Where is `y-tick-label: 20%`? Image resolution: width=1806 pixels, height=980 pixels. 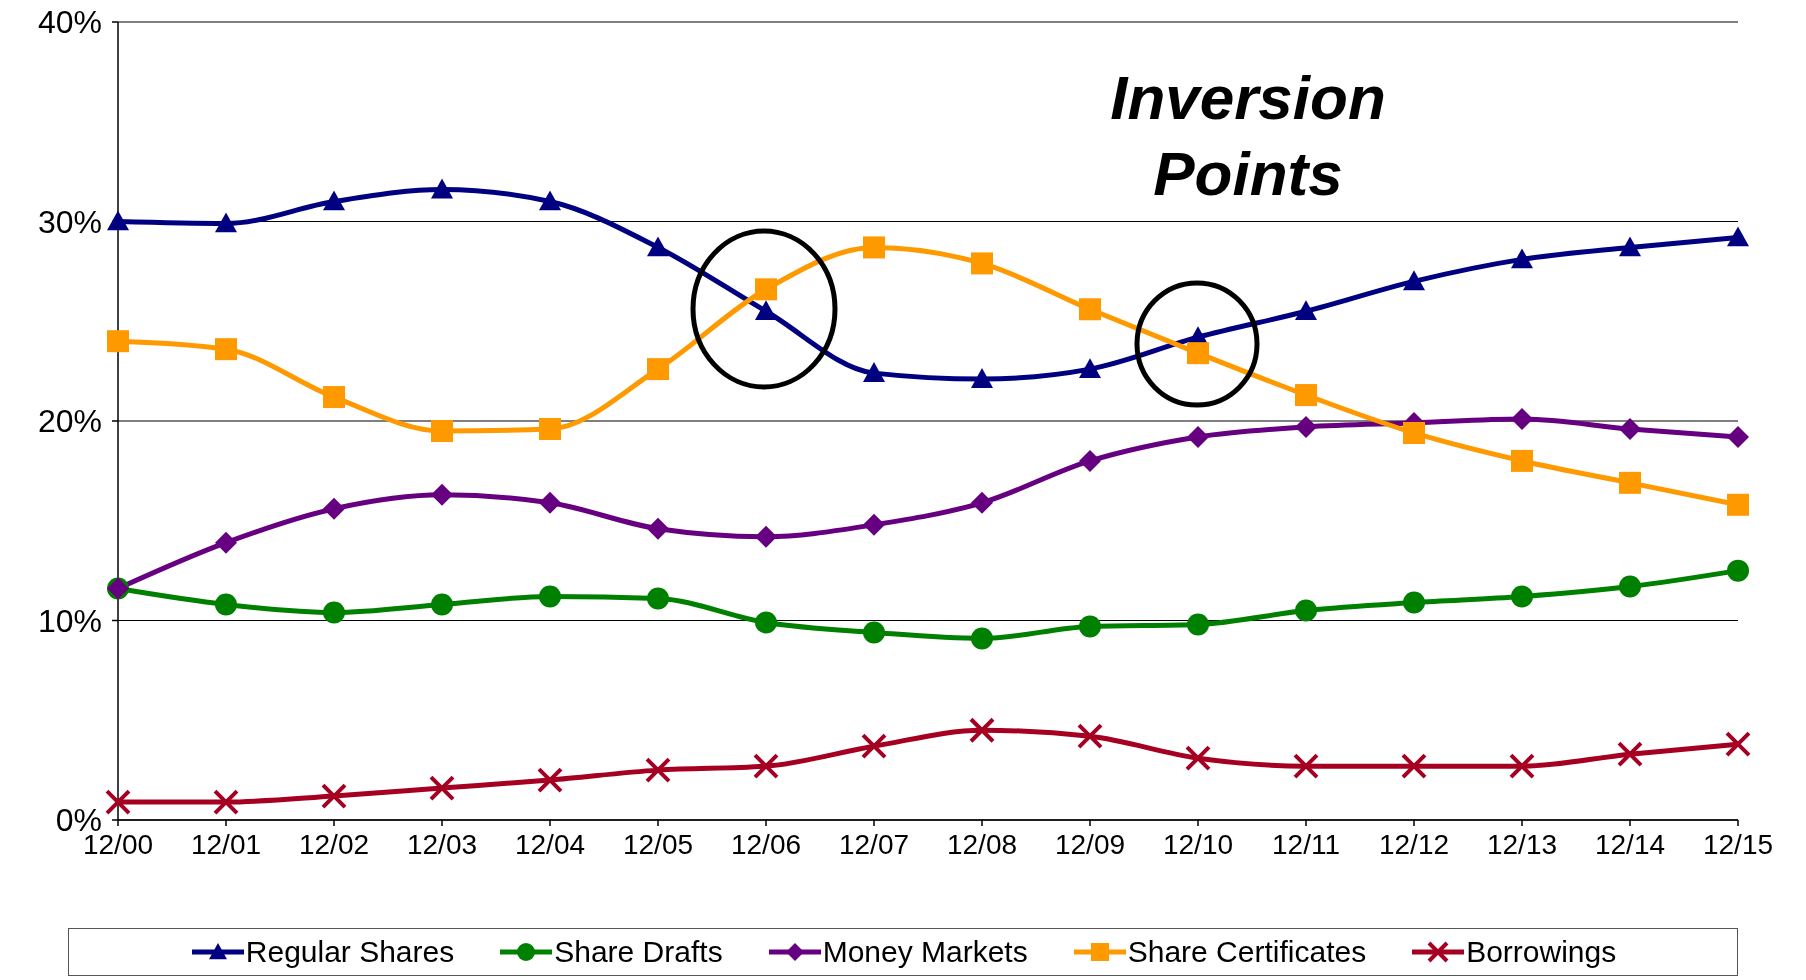
y-tick-label: 20% is located at coordinates (69, 421).